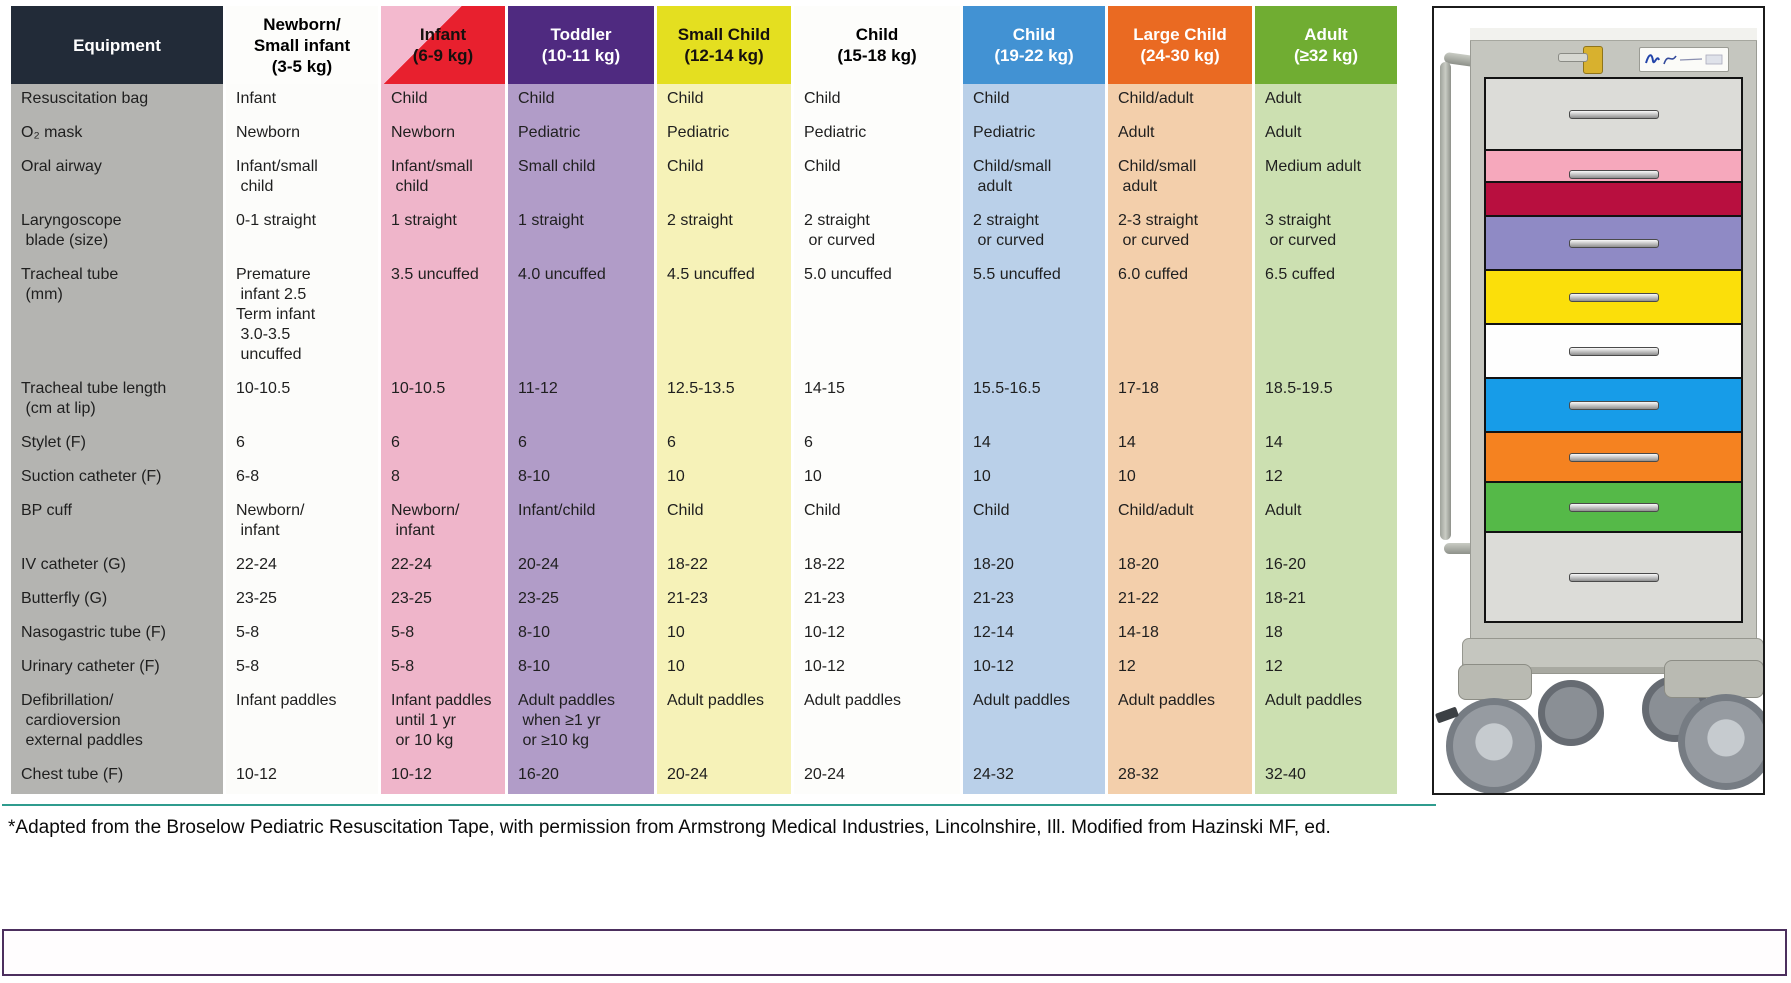 This screenshot has width=1791, height=983. What do you see at coordinates (1034, 669) in the screenshot?
I see `table-cell-child-19-22: 10-12` at bounding box center [1034, 669].